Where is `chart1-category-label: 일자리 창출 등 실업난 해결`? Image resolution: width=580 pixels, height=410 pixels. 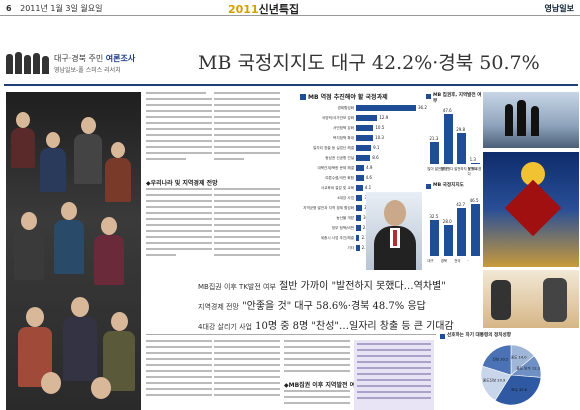 chart1-category-label: 일자리 창출 등 실업난 해결 is located at coordinates (333, 148).